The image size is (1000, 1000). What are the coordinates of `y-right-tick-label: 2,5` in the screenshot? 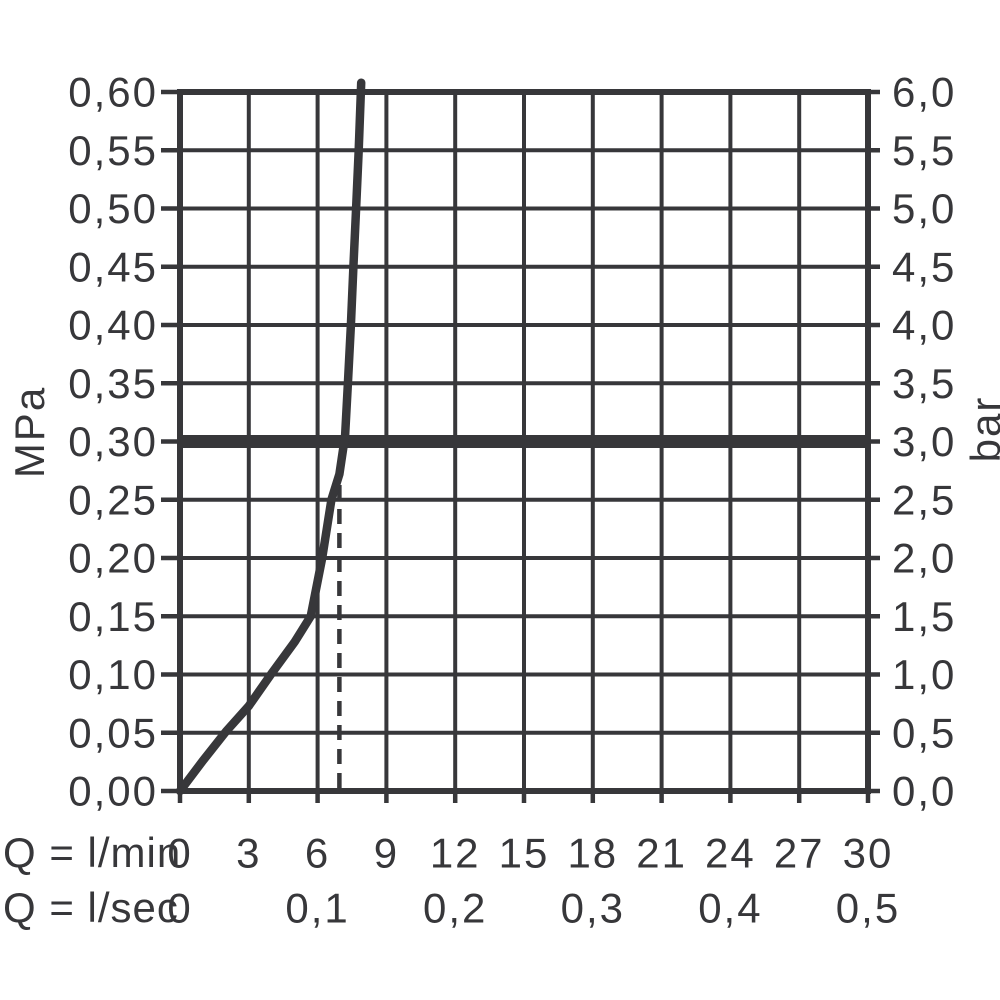 It's located at (924, 499).